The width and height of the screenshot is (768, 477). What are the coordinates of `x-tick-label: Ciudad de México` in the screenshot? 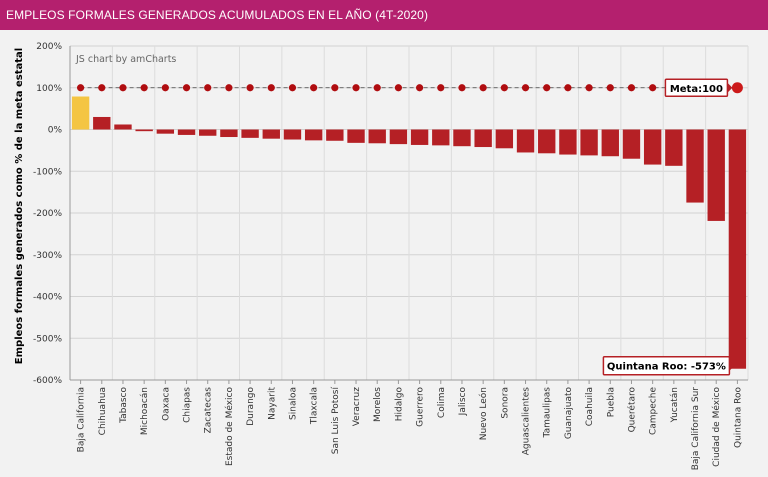 It's located at (716, 427).